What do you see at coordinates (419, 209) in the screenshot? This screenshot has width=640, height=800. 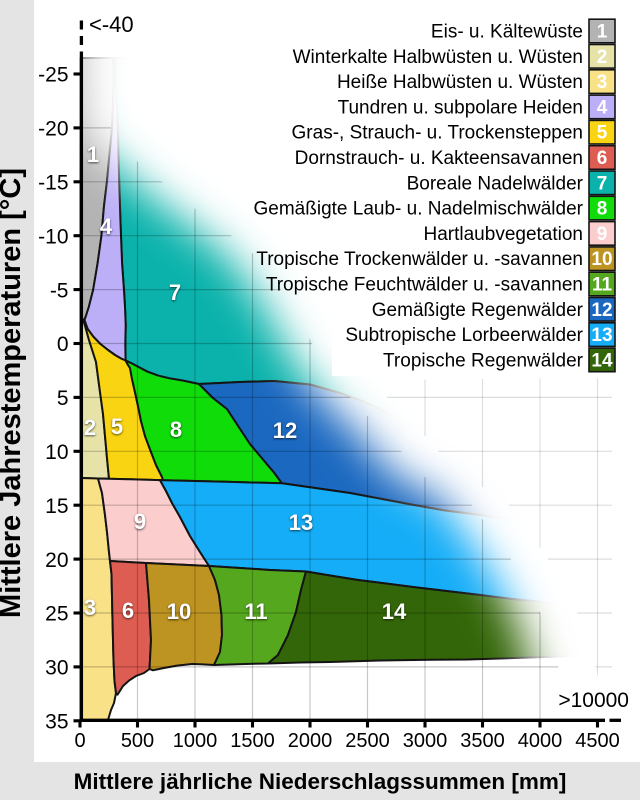 I see `svg-text:Gemäßigte Laub- u. Nadelmischw: Gemäßigte Laub- u. Nadelmischwälder` at bounding box center [419, 209].